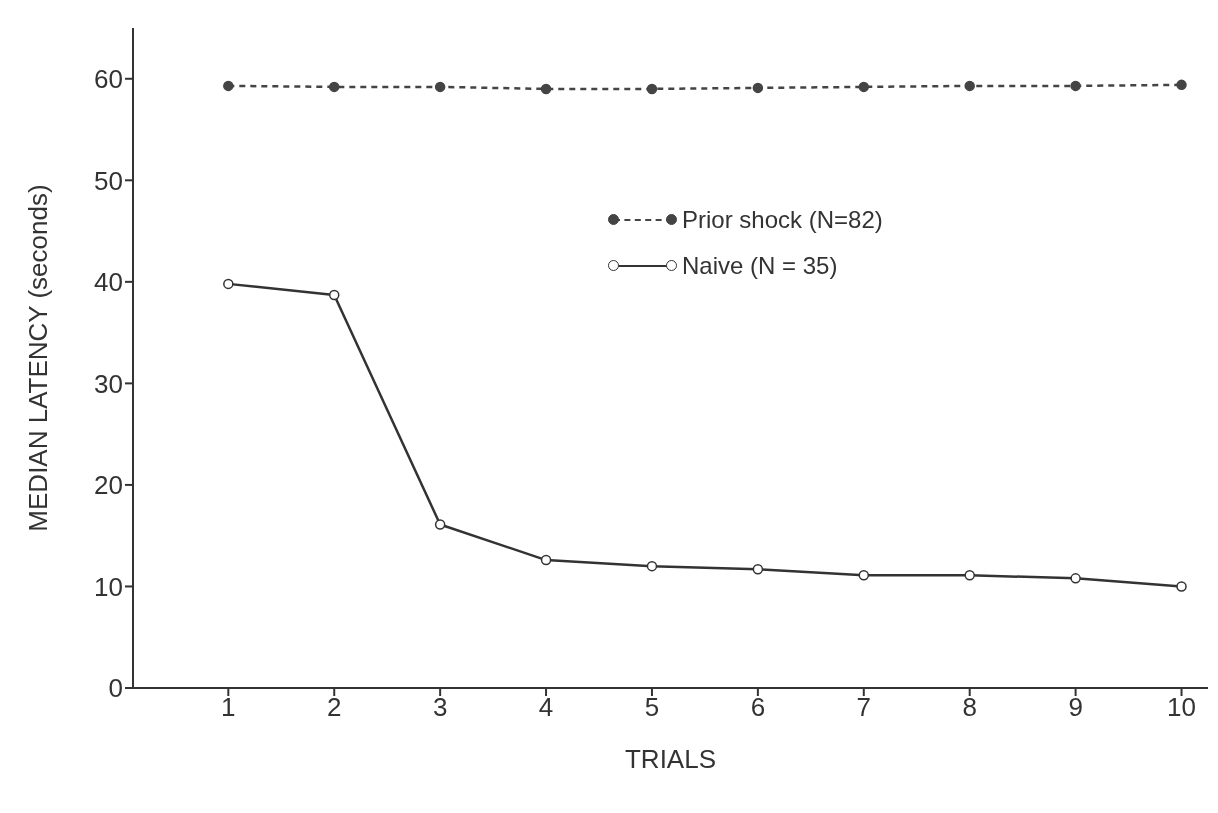  I want to click on y-axis-title: MEDIAN LATENCY (seconds), so click(38, 358).